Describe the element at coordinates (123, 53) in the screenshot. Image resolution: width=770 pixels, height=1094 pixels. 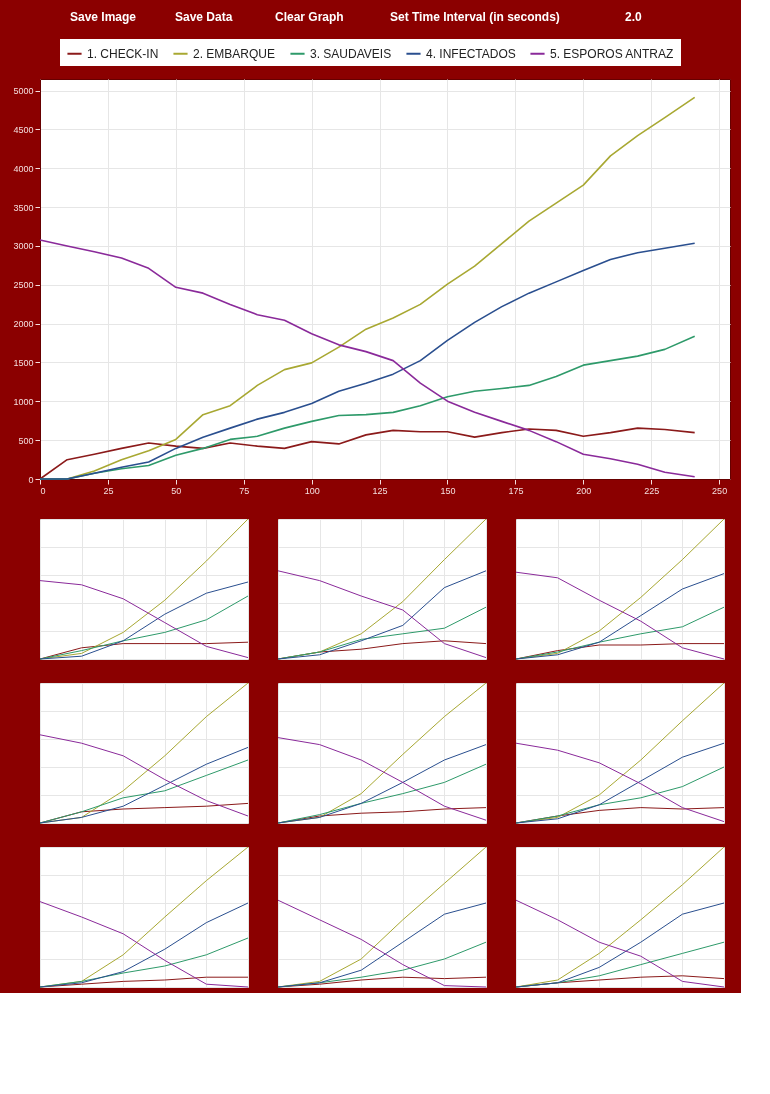
I see `legend-label: 1. CHECK-IN` at that location.